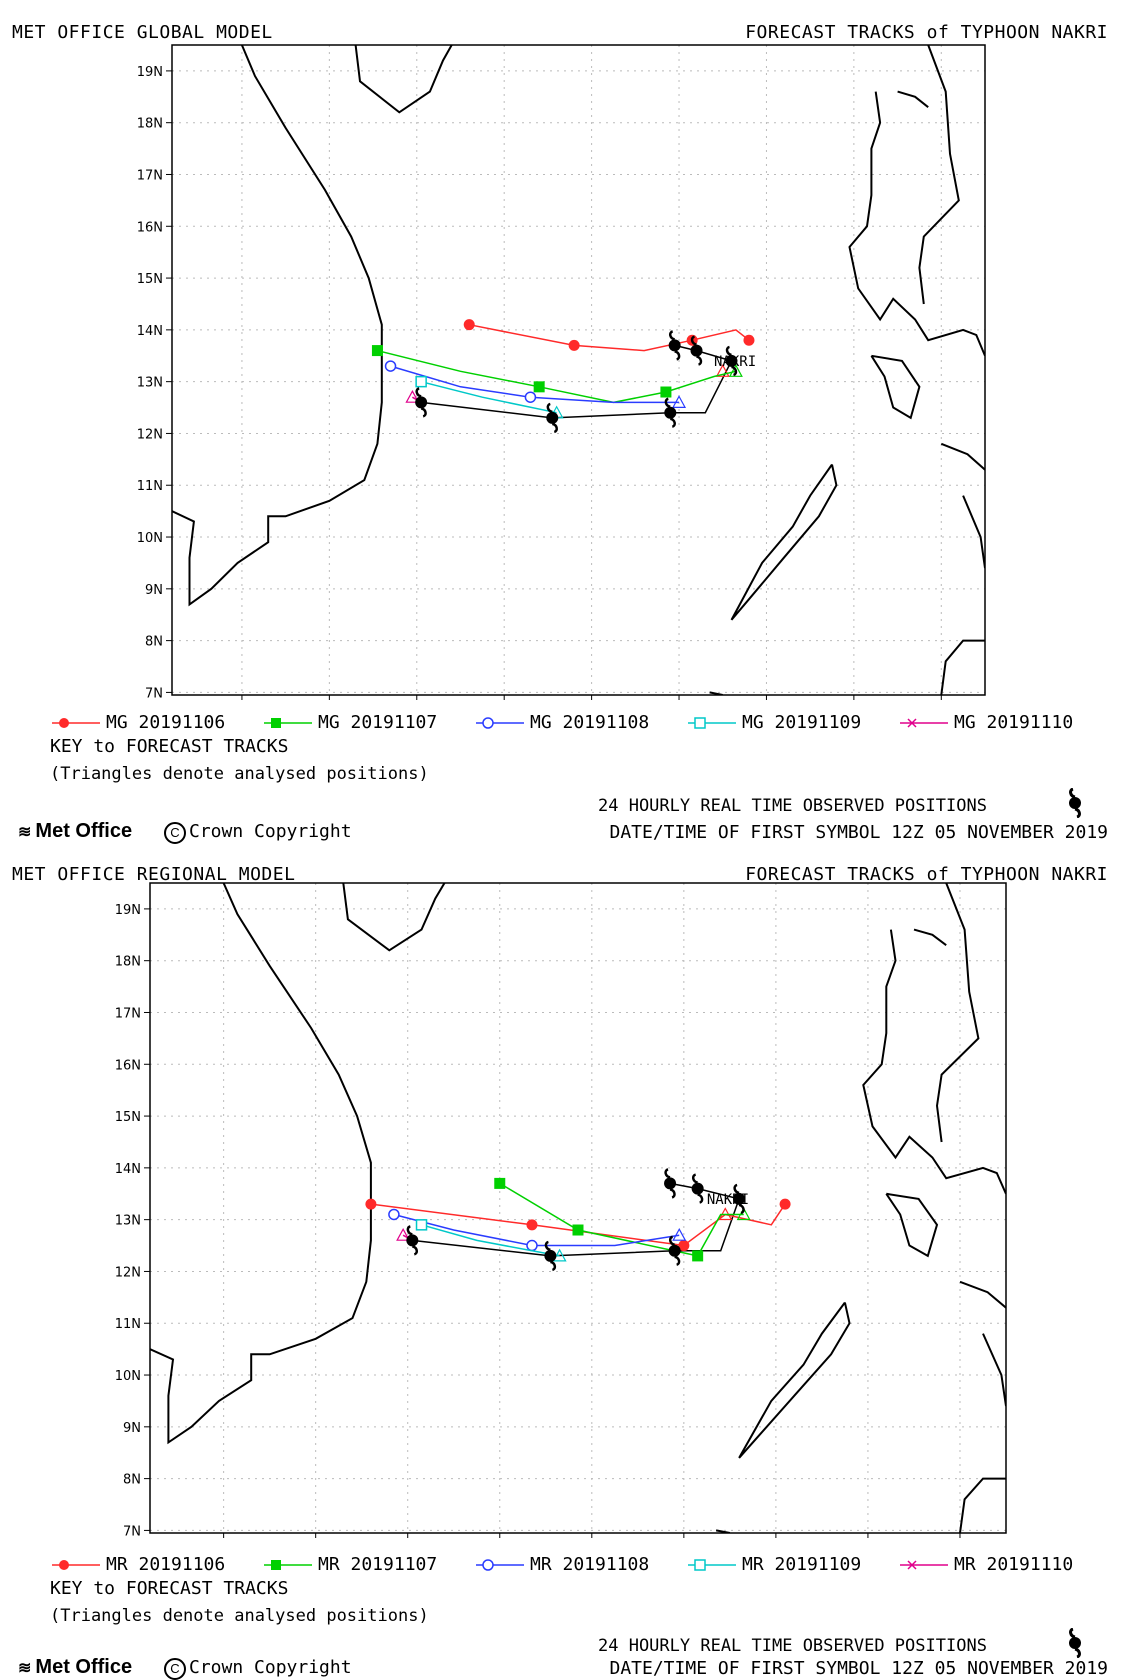  What do you see at coordinates (150, 434) in the screenshot?
I see `lat-label: 12N` at bounding box center [150, 434].